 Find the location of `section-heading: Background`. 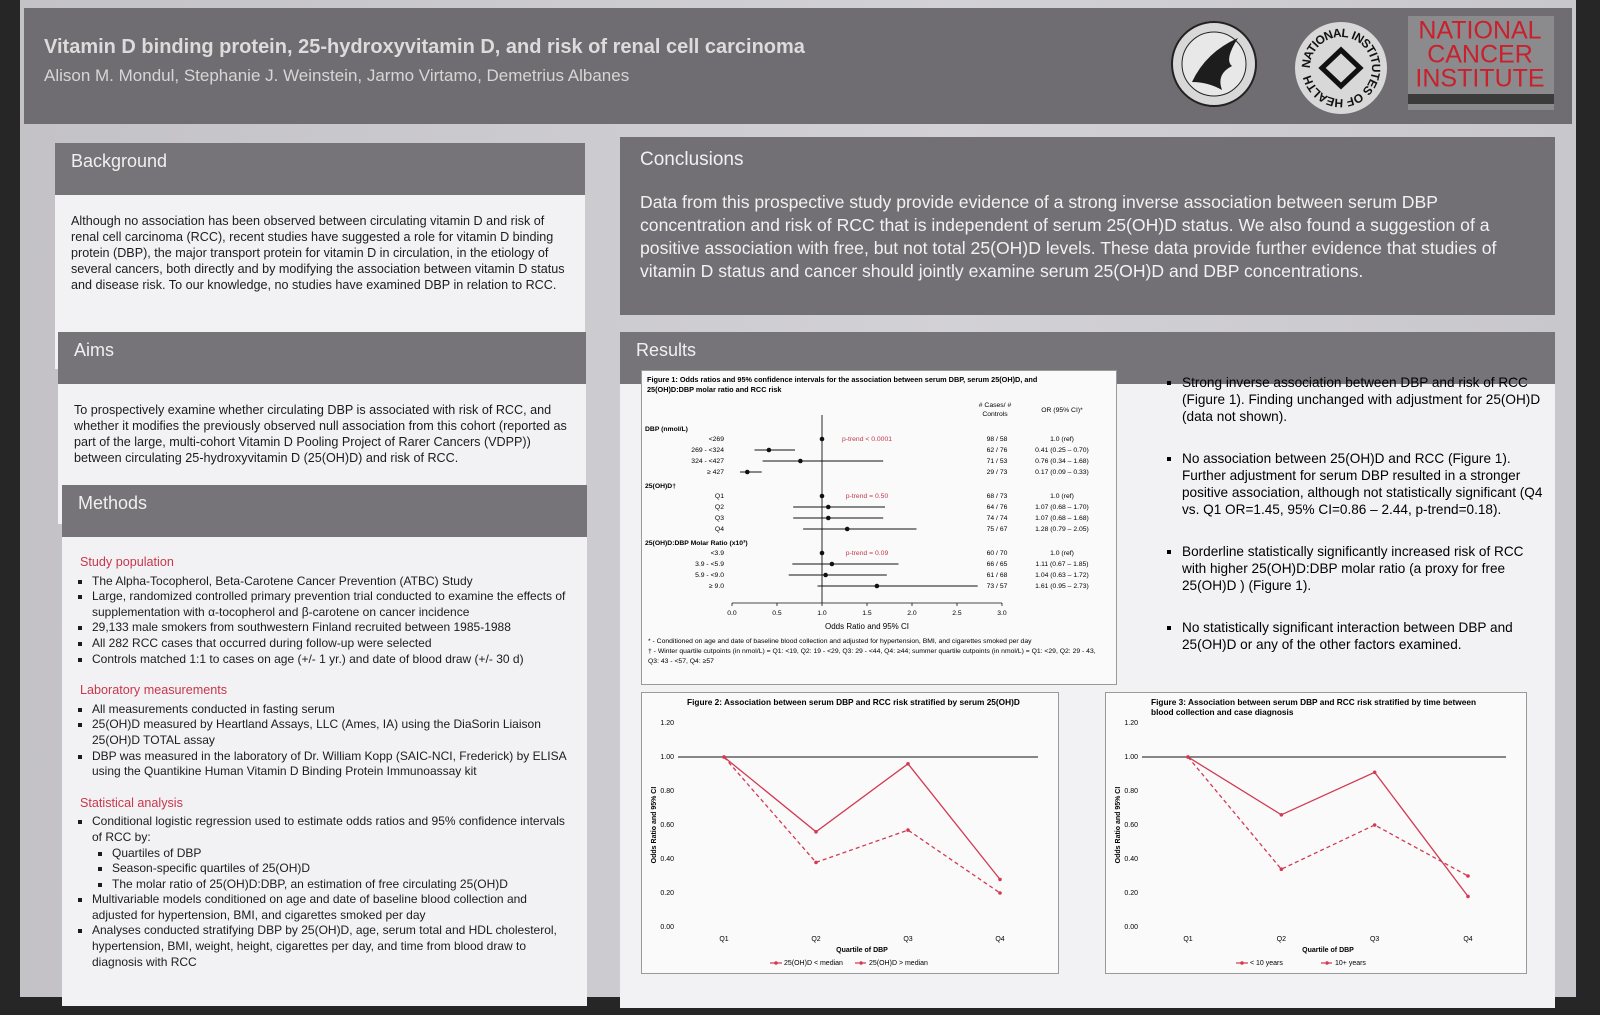

section-heading: Background is located at coordinates (320, 169).